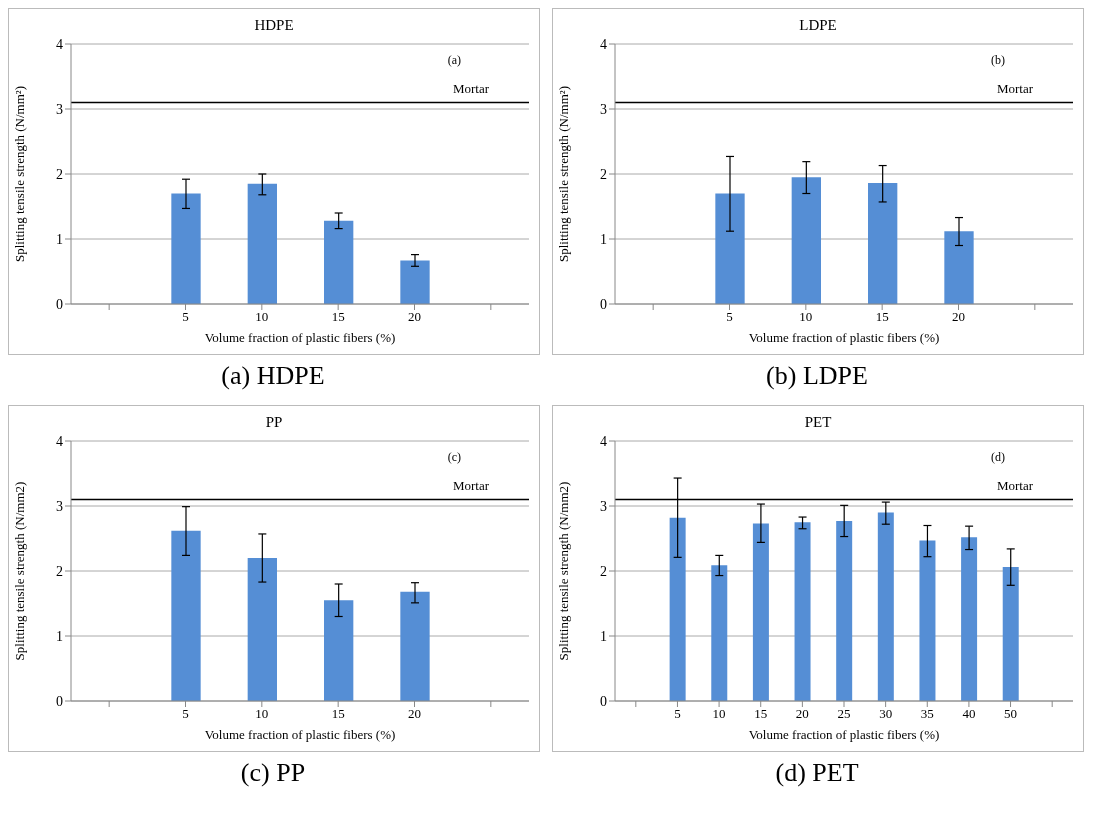  I want to click on chart-title: PET, so click(818, 422).